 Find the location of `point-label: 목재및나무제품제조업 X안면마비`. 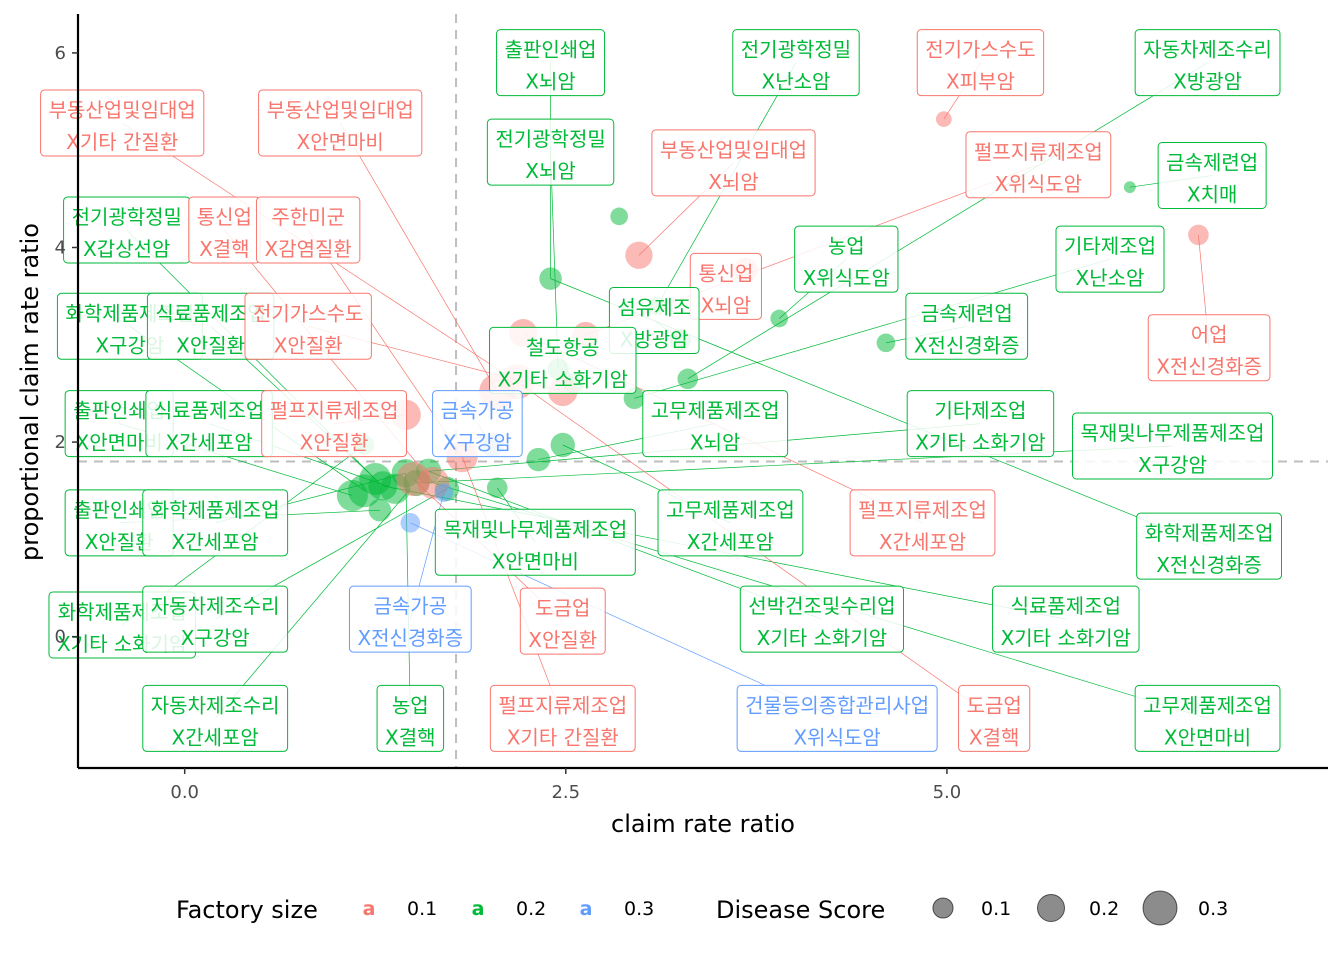

point-label: 목재및나무제품제조업 X안면마비 is located at coordinates (535, 542).